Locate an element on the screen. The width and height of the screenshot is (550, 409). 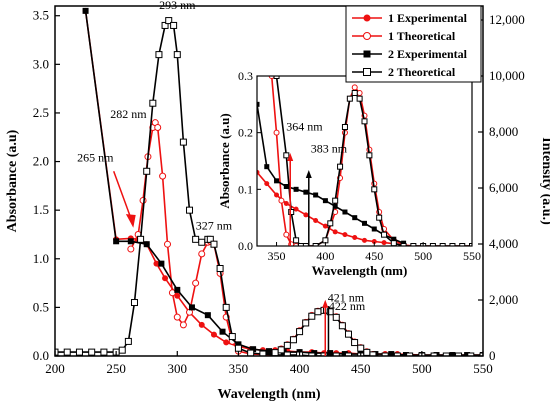
arrowhead-265nm is located at coordinates (130, 221).